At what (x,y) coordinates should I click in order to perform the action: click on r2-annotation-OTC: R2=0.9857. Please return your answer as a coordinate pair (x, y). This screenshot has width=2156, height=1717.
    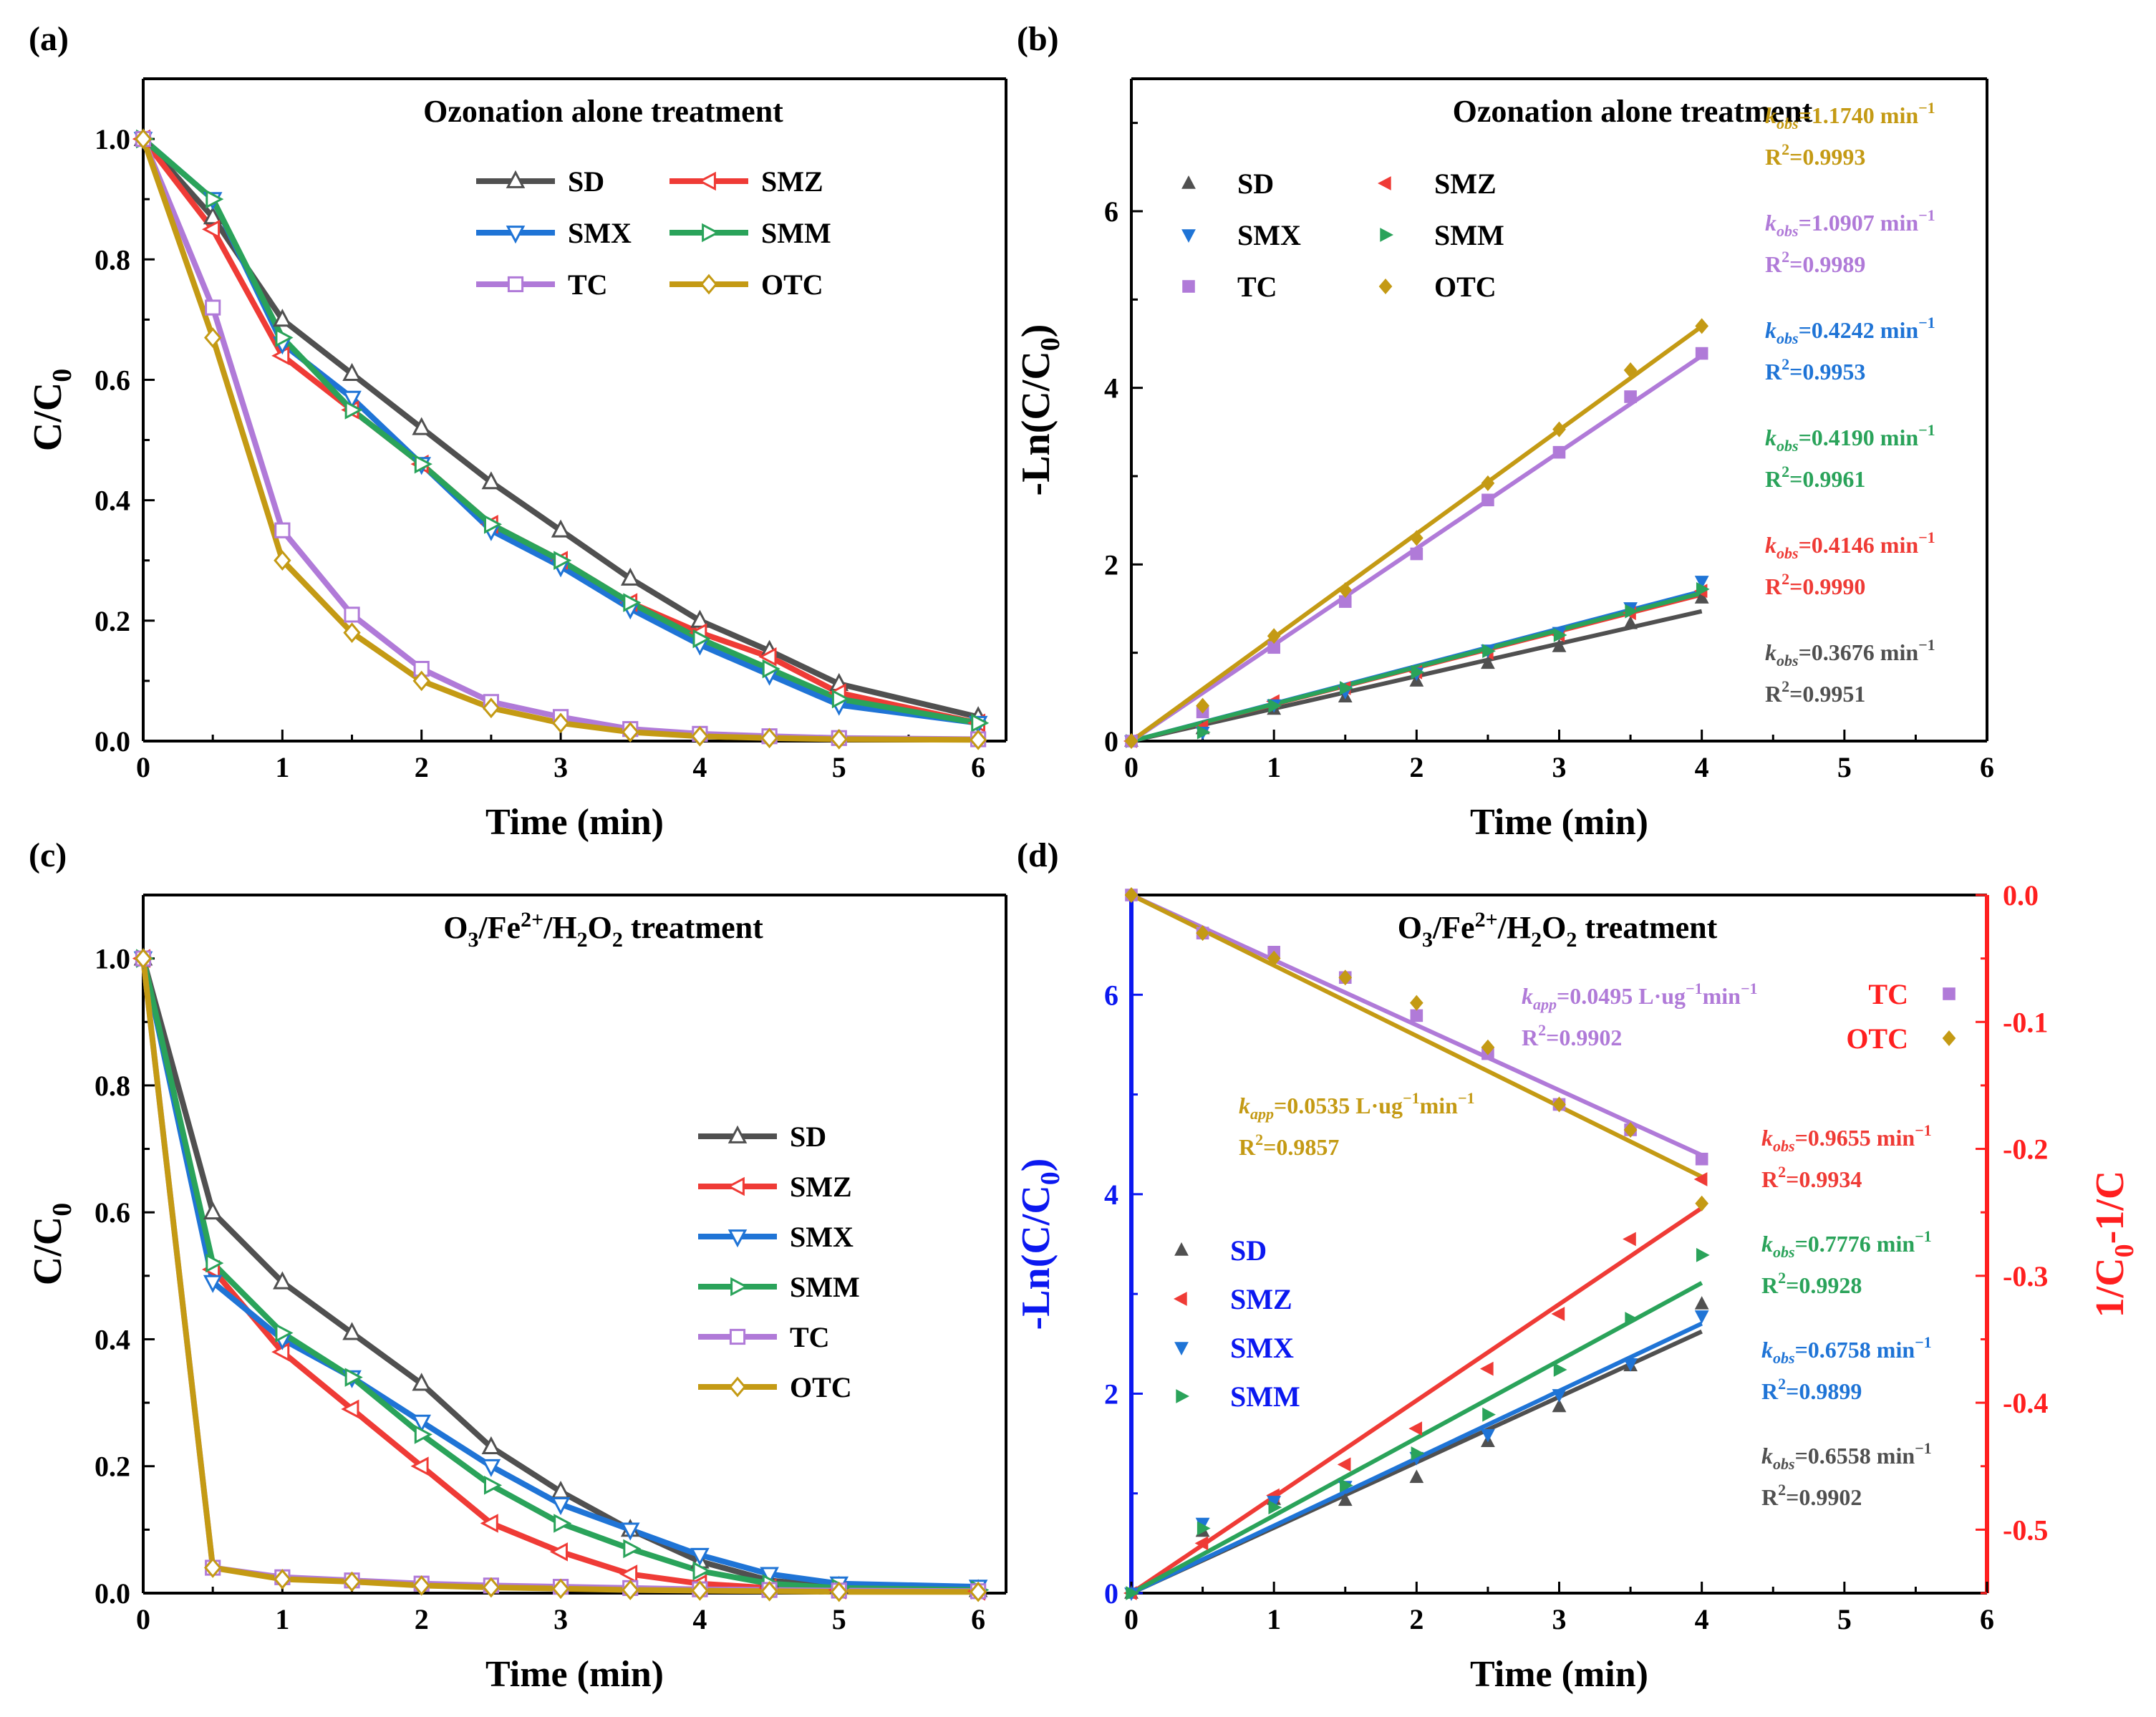
    Looking at the image, I should click on (1289, 1145).